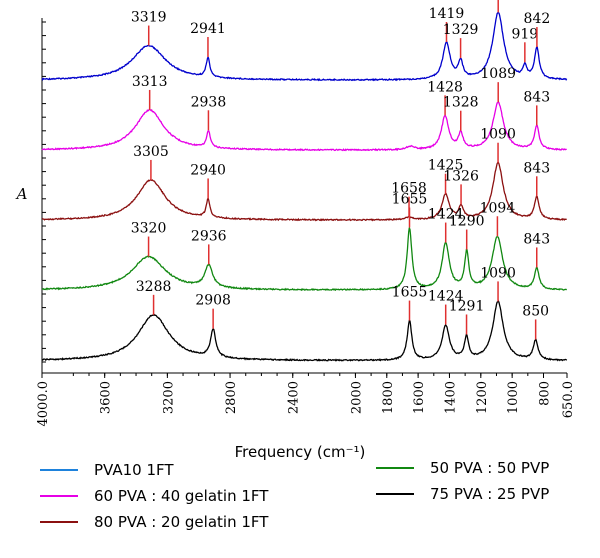 The image size is (600, 558). What do you see at coordinates (446, 166) in the screenshot?
I see `peak-label: 1425` at bounding box center [446, 166].